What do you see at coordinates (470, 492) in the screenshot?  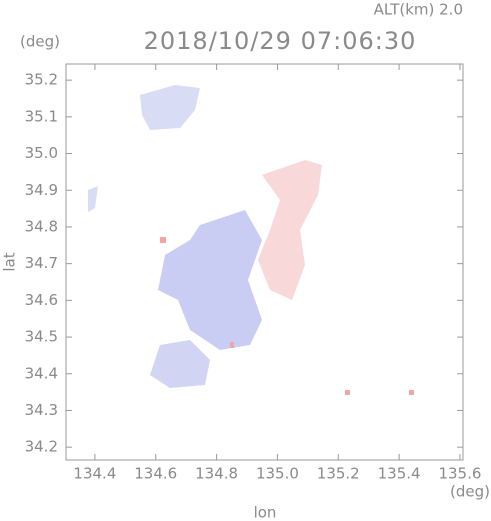 I see `x-unit: (deg)` at bounding box center [470, 492].